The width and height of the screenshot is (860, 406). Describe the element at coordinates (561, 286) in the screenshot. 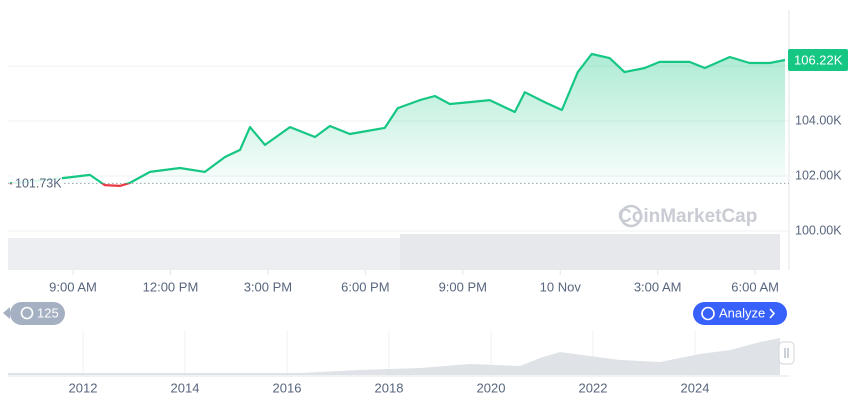

I see `x-tick-label: 10 Nov` at that location.